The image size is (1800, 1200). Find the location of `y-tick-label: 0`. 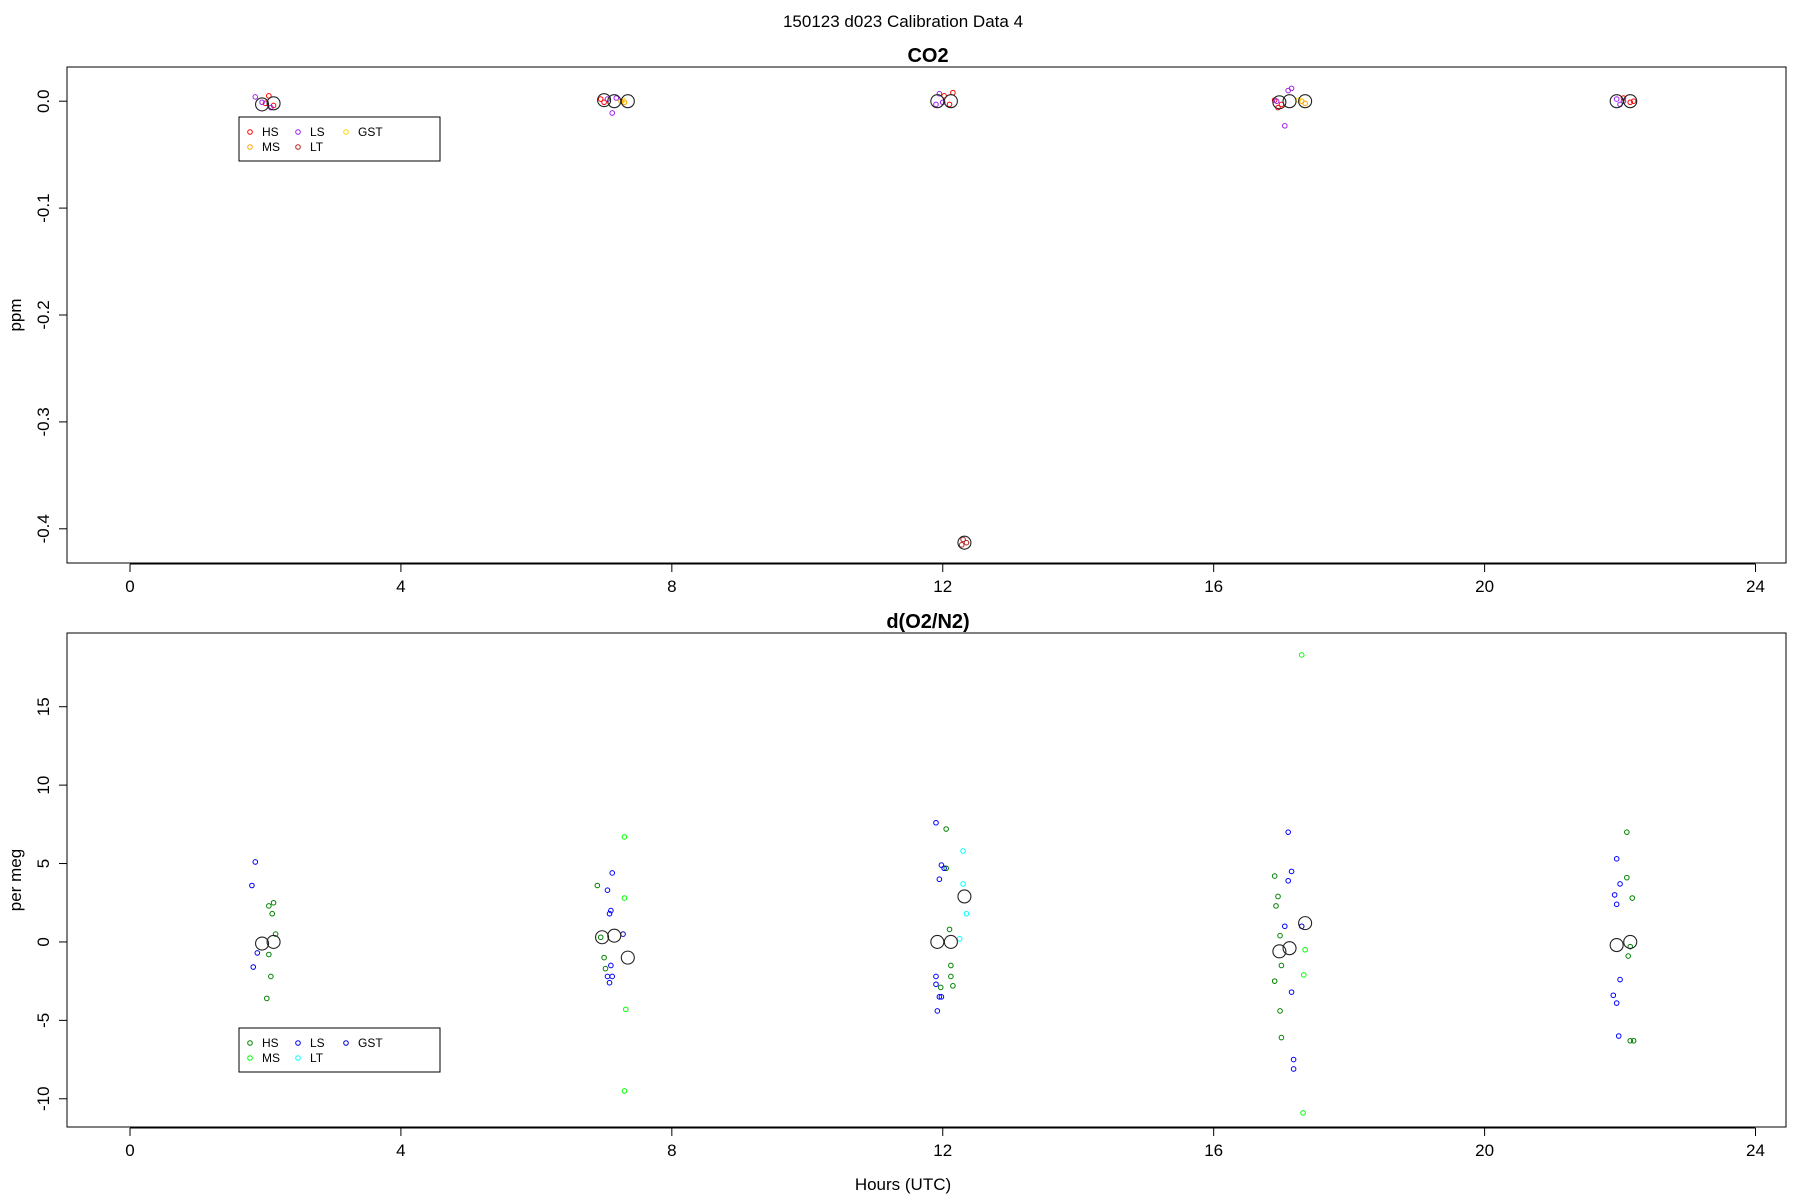

y-tick-label: 0 is located at coordinates (43, 941).